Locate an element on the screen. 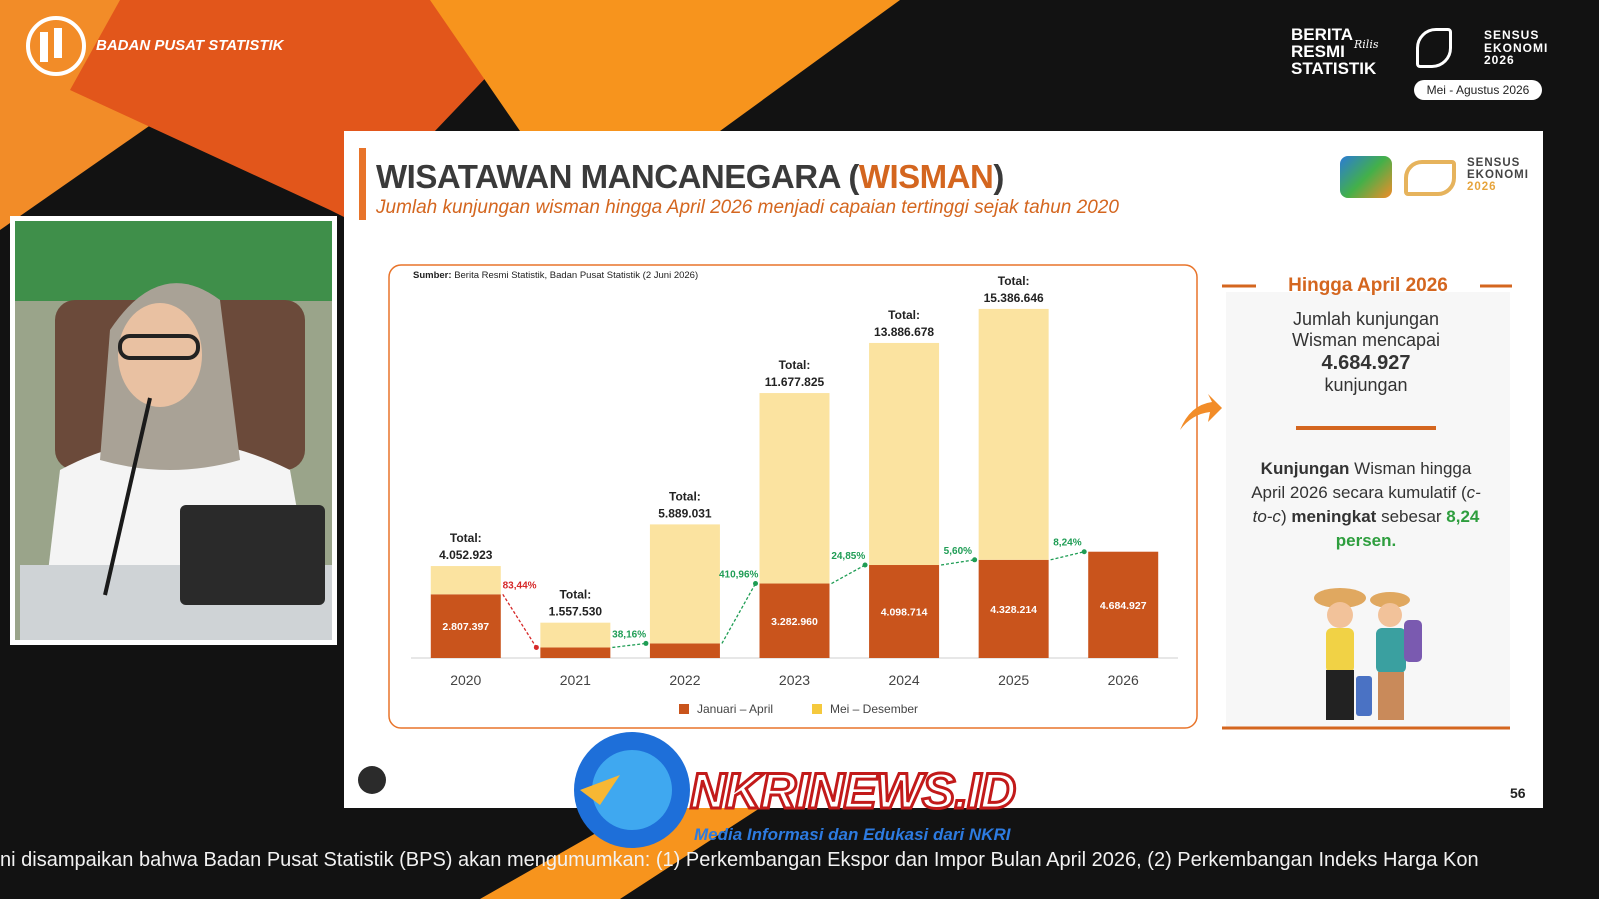  growth-label: 8,24% is located at coordinates (1067, 543).